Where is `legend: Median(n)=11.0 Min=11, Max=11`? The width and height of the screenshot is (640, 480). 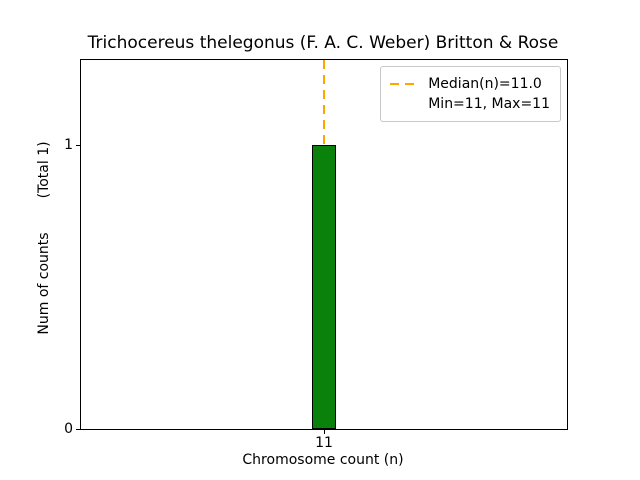
legend: Median(n)=11.0 Min=11, Max=11 is located at coordinates (470, 94).